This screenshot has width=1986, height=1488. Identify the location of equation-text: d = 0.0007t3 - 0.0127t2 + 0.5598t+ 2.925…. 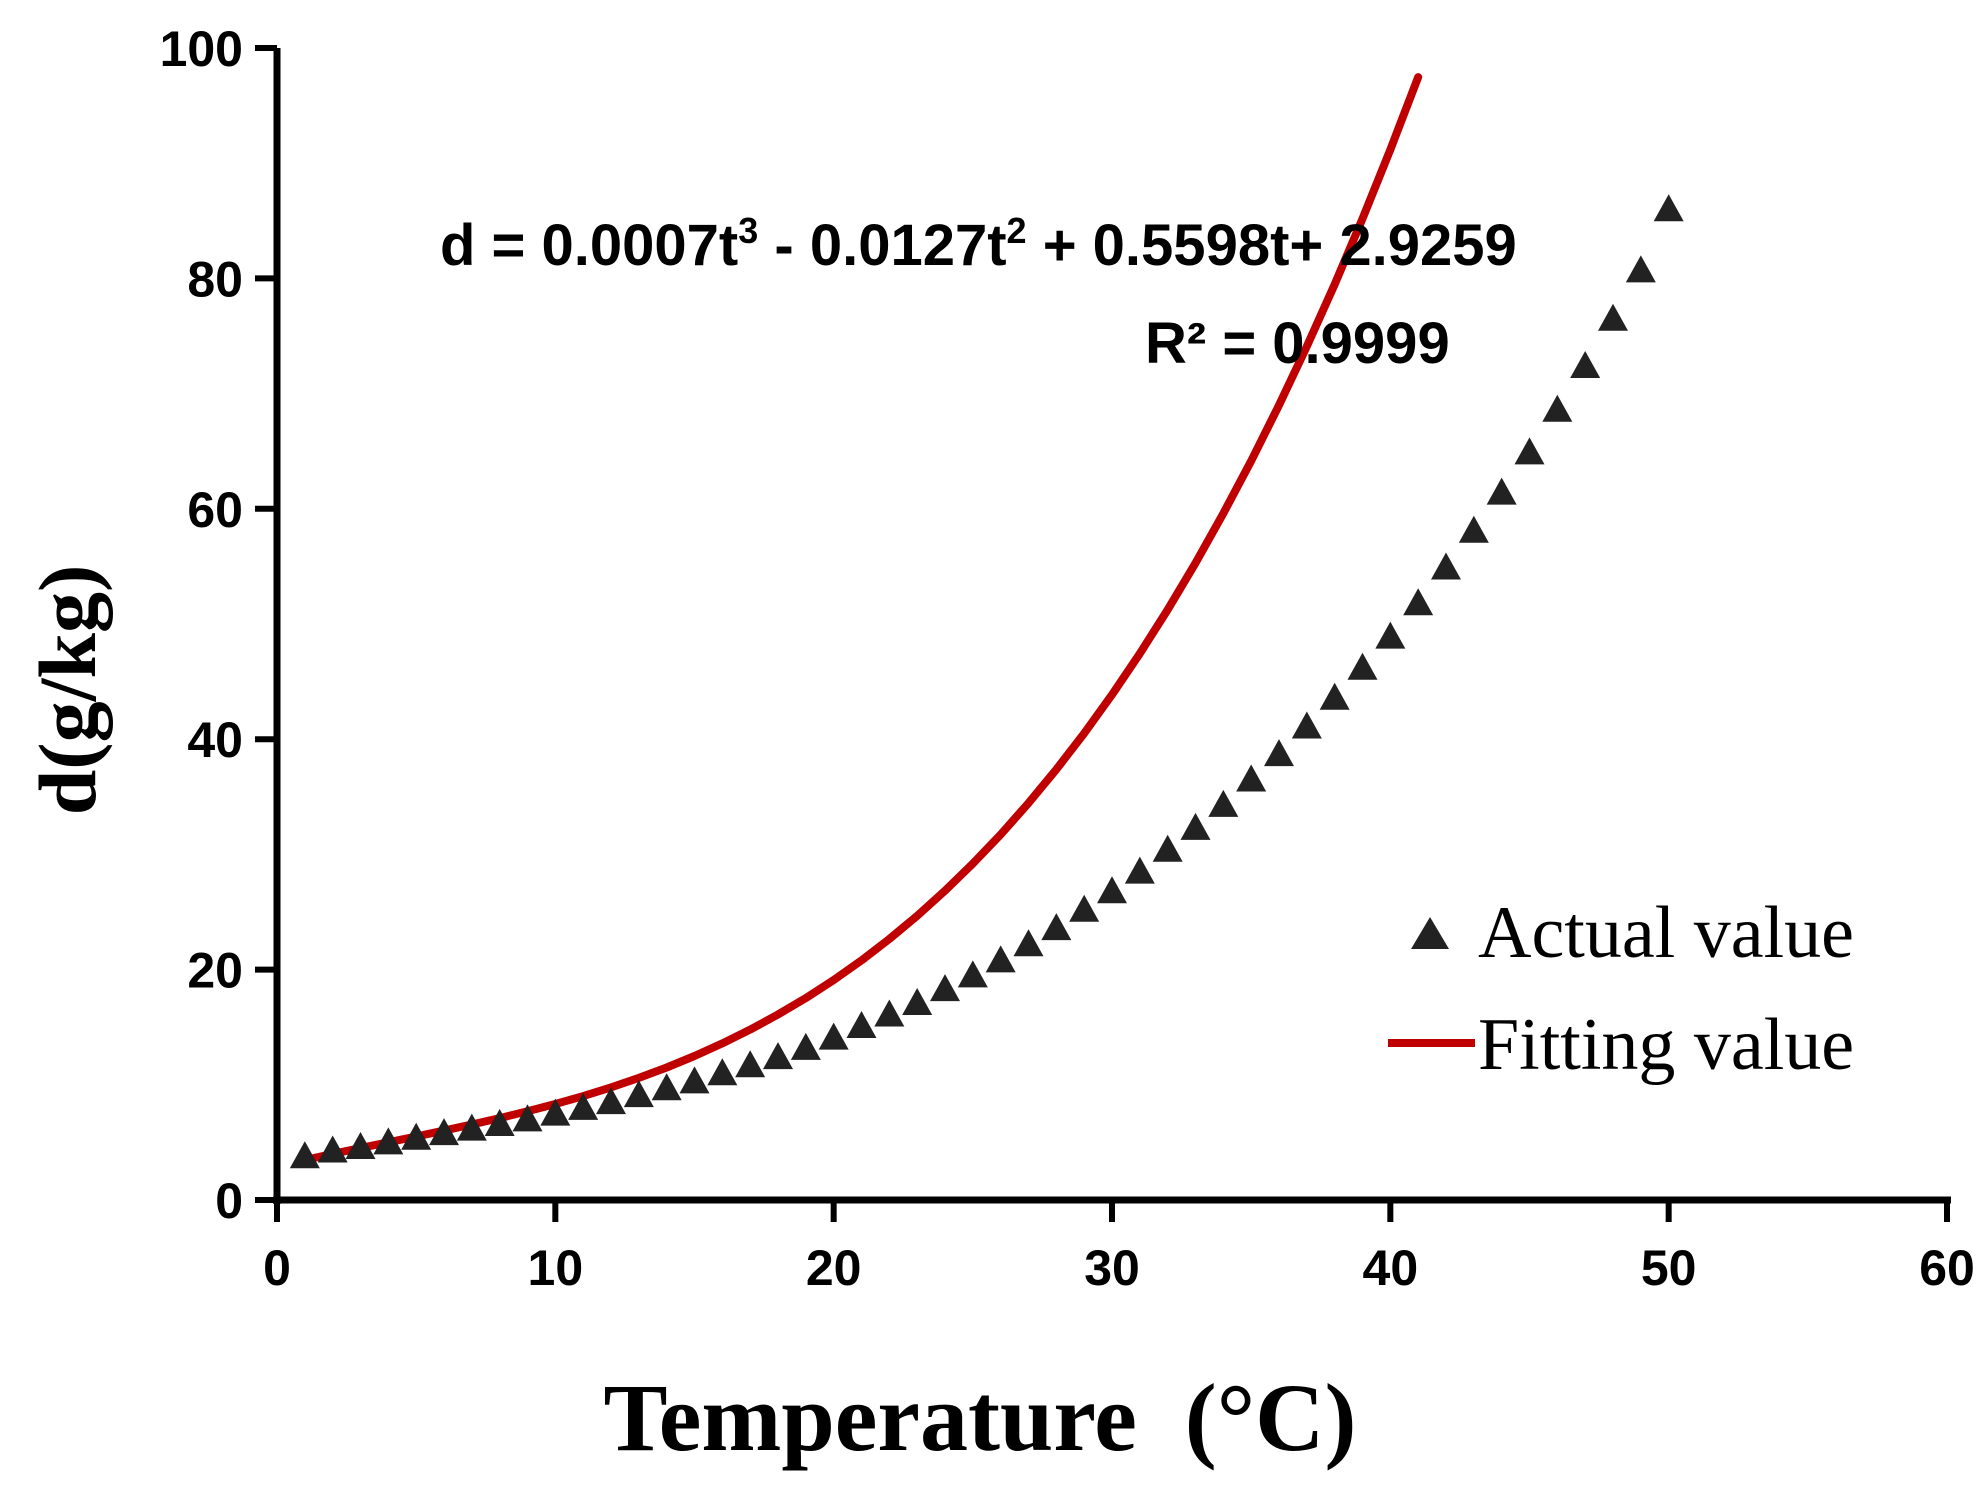
(978, 244).